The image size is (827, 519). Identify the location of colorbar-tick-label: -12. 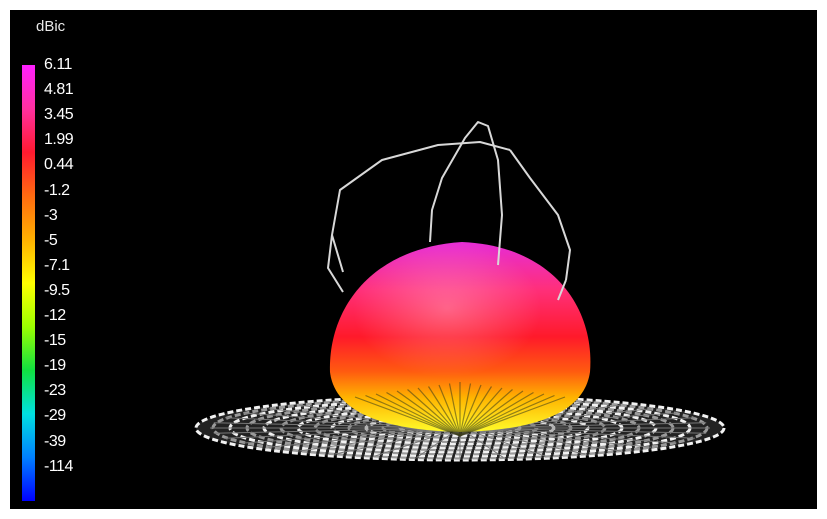
(55, 315).